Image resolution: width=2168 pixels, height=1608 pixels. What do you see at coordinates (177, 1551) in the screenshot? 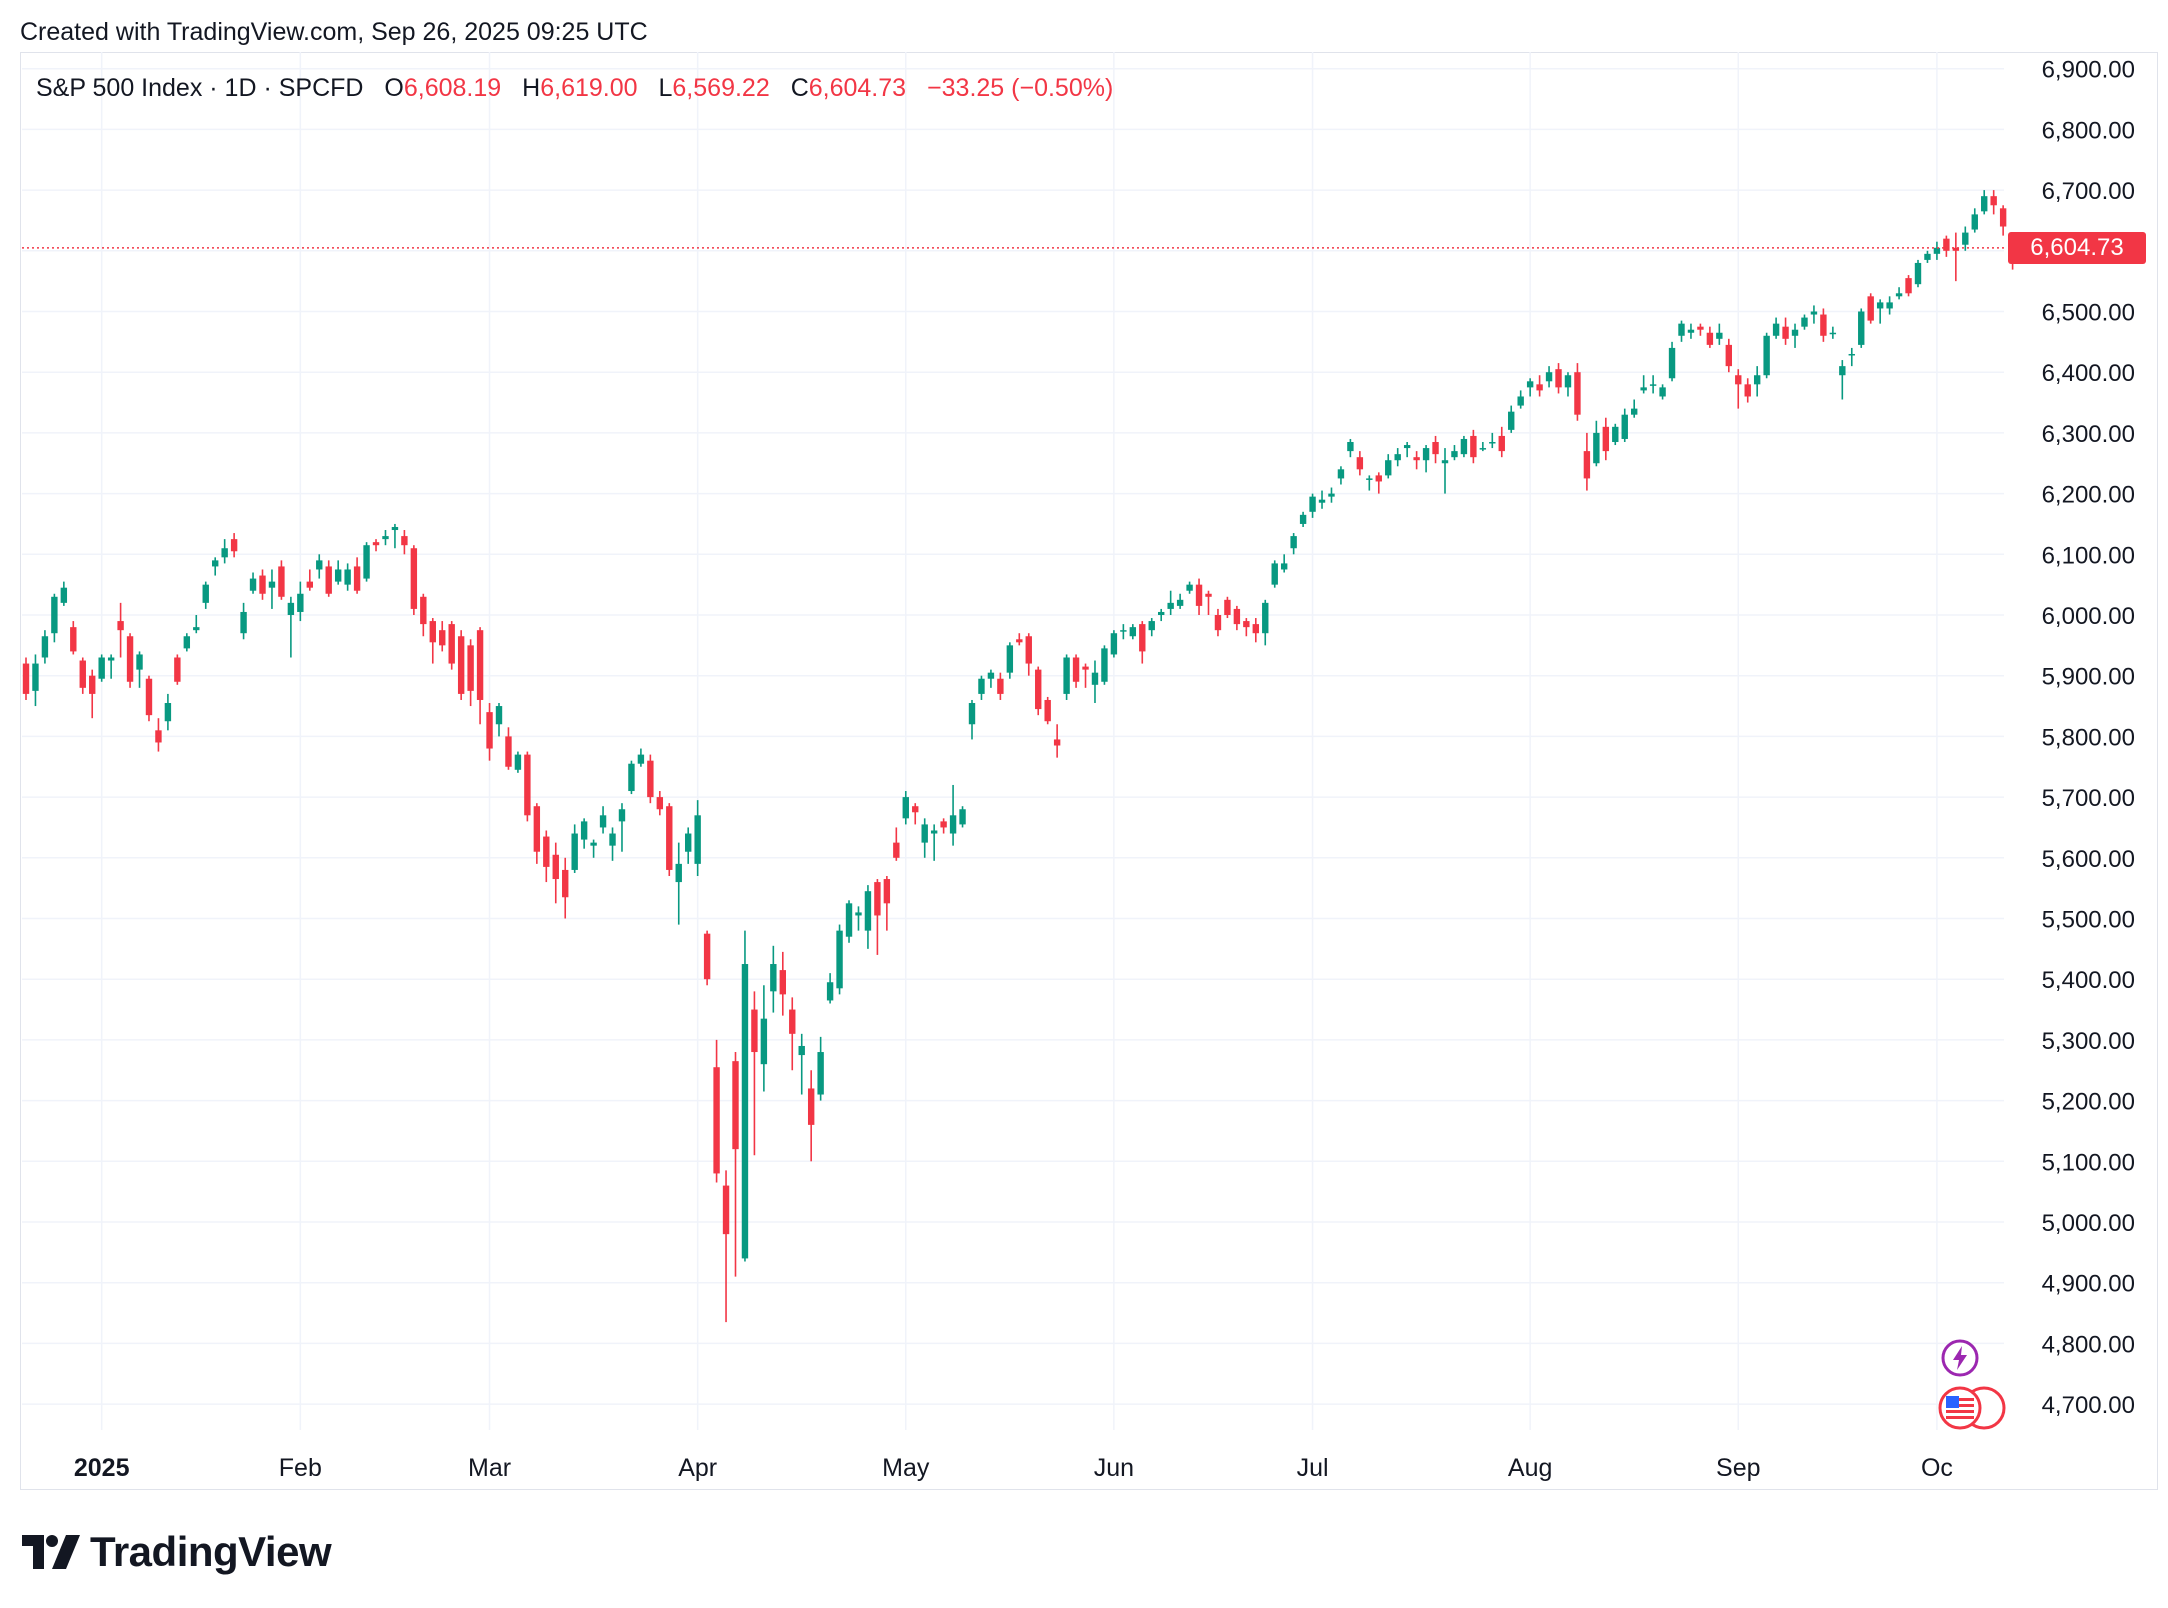
I see `tradingview-logo: TradingView` at bounding box center [177, 1551].